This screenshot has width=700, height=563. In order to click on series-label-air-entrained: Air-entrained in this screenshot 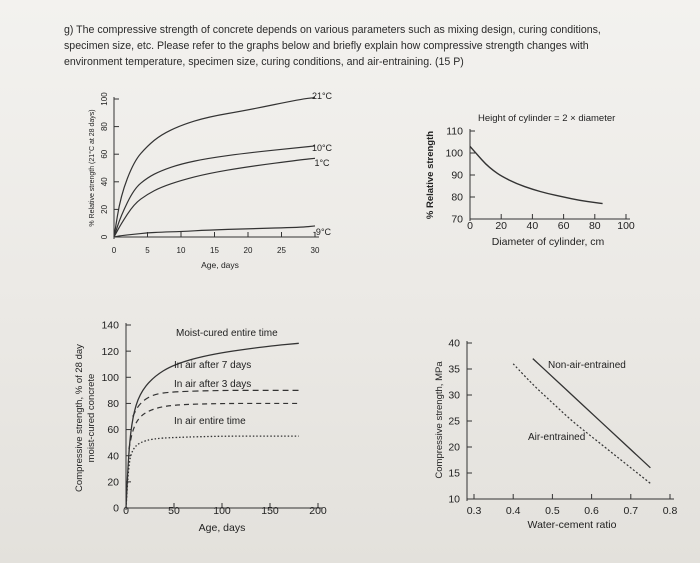, I will do `click(556, 437)`.